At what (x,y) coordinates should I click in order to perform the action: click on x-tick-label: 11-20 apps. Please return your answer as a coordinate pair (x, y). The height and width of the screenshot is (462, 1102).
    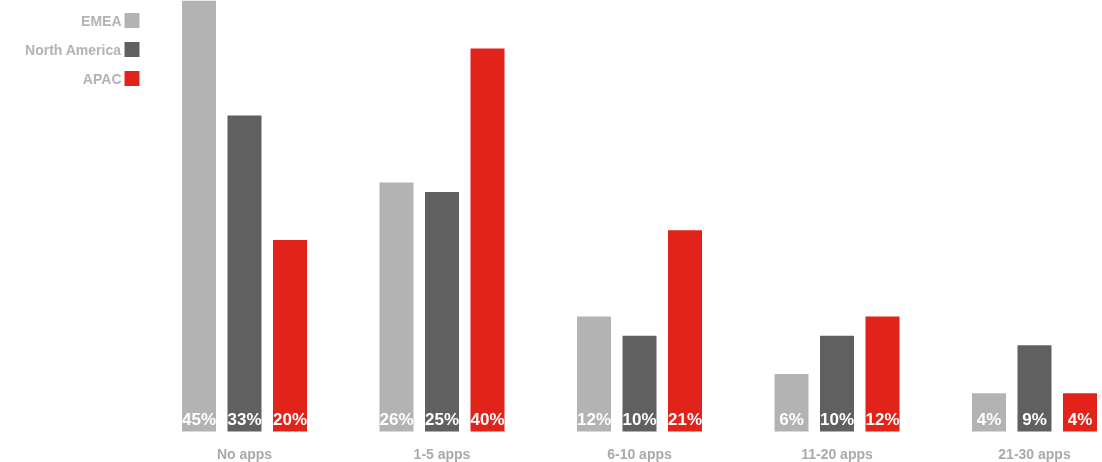
    Looking at the image, I should click on (837, 453).